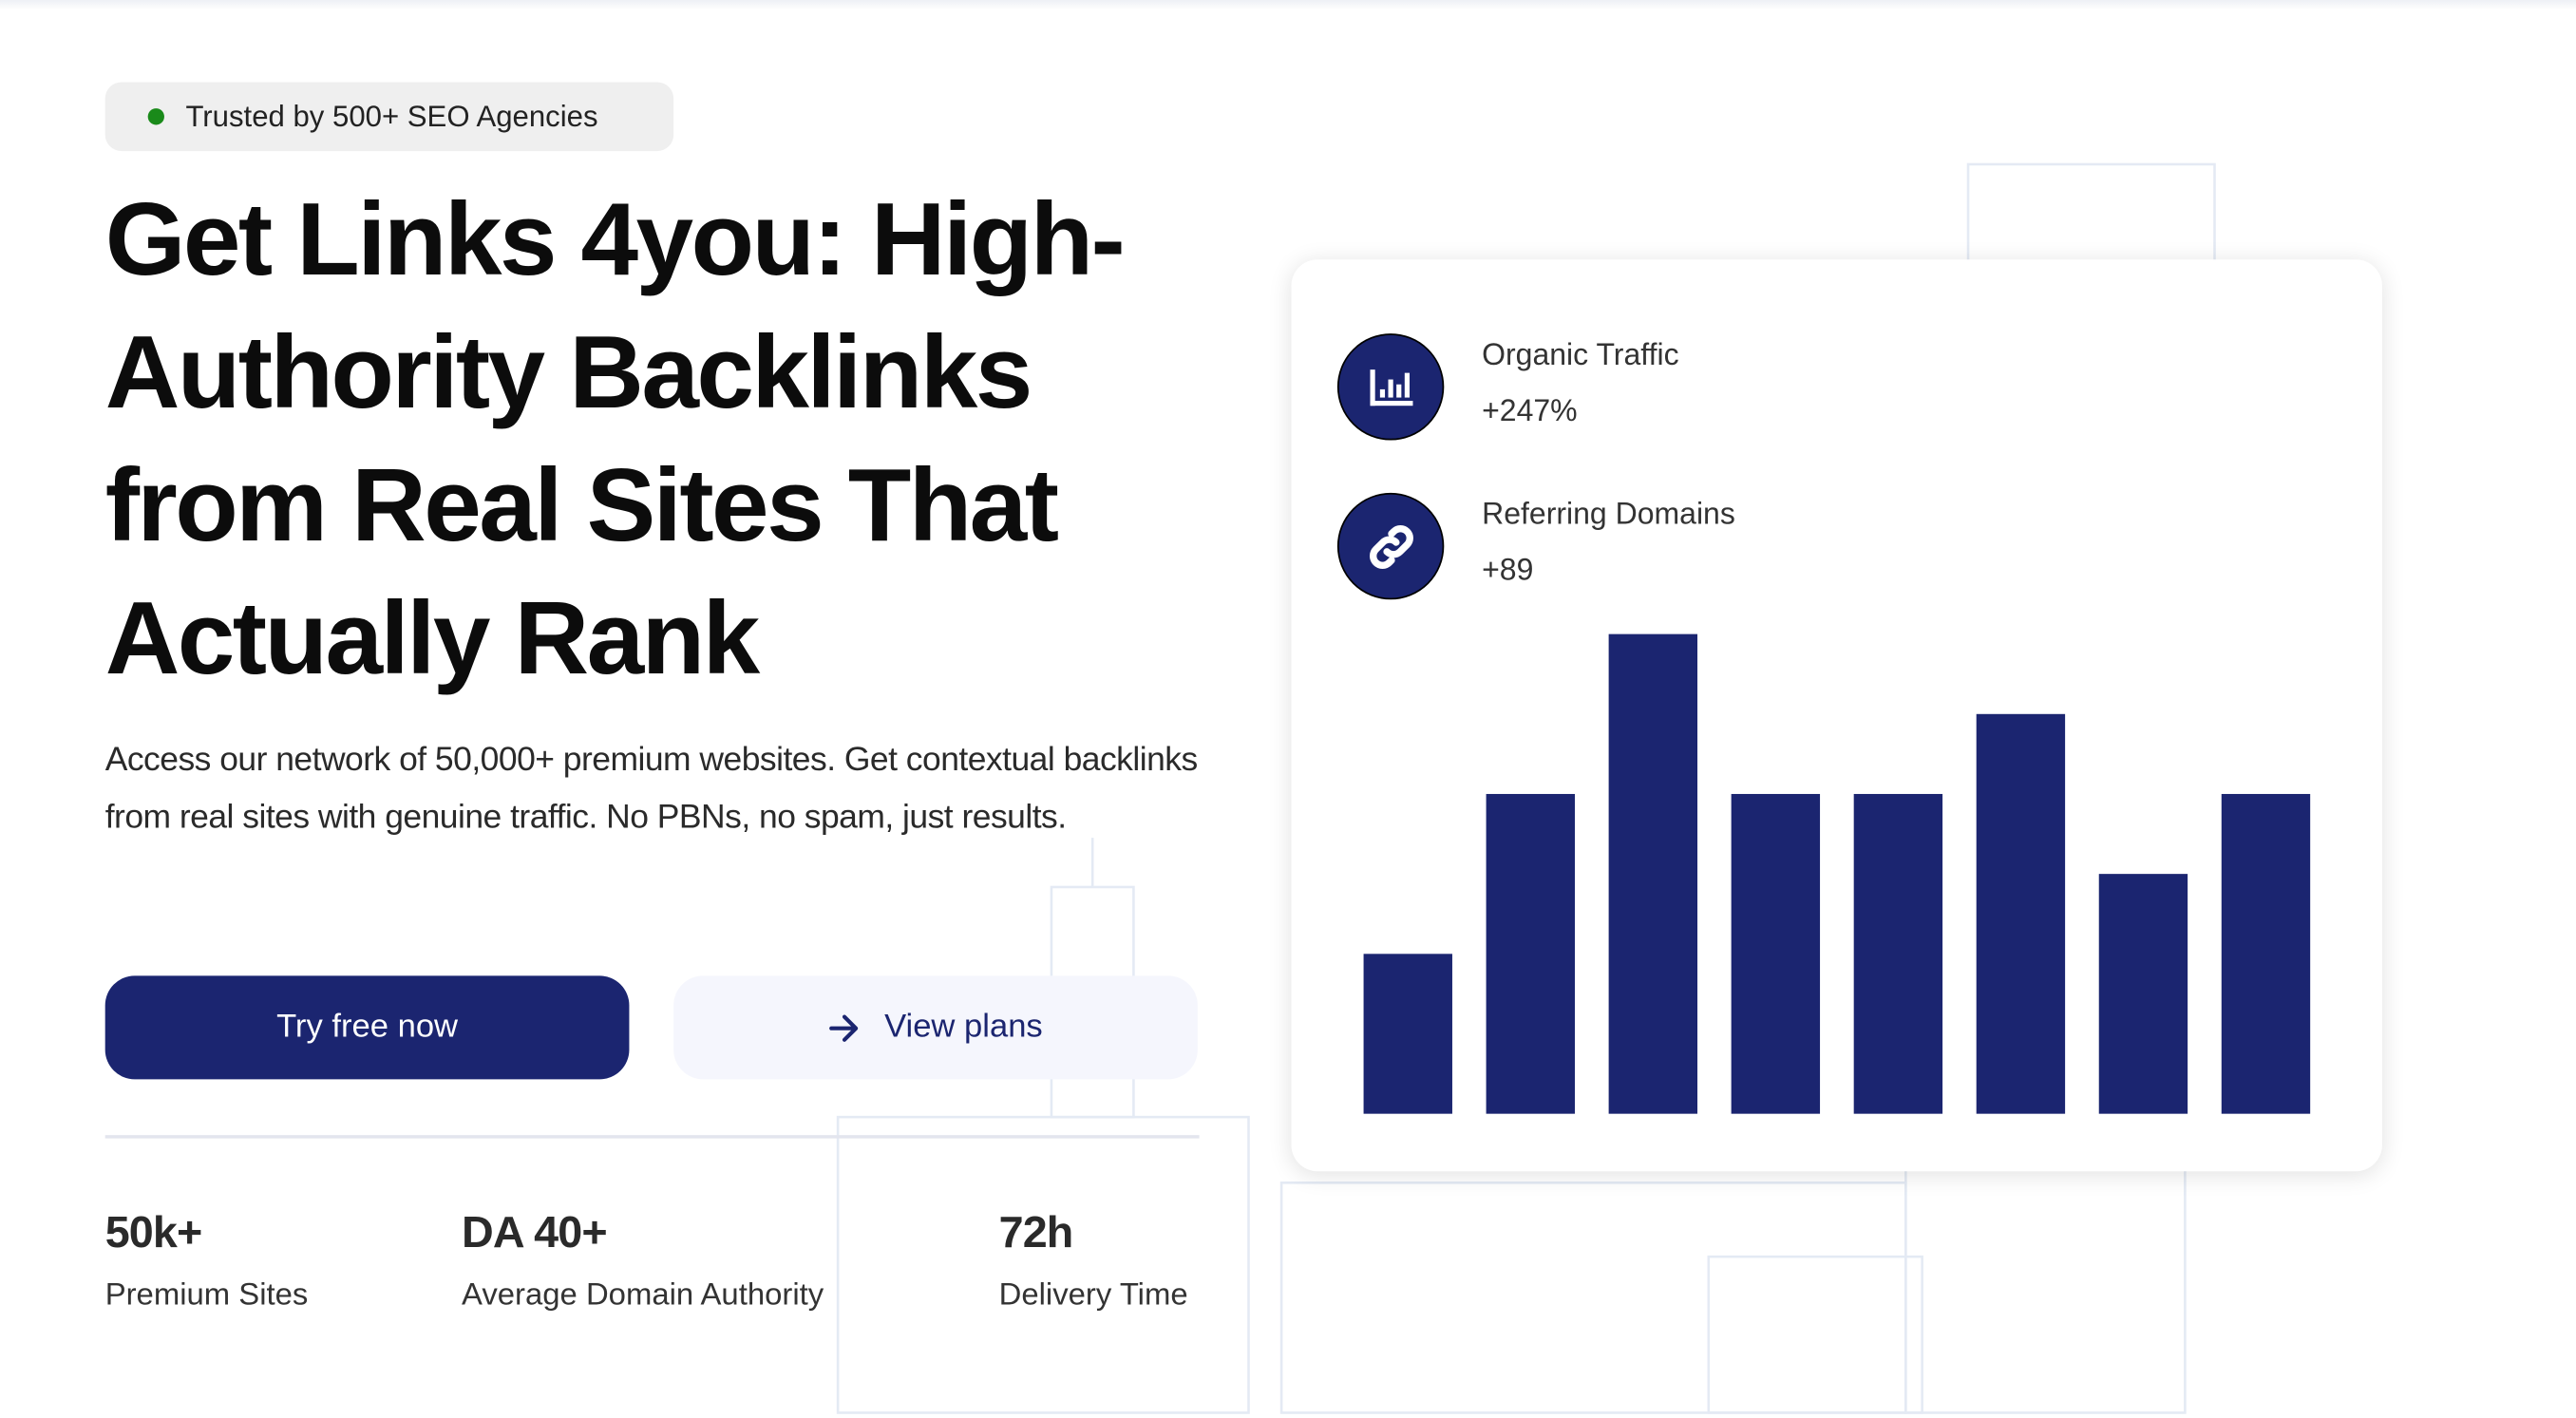 Image resolution: width=2576 pixels, height=1418 pixels. What do you see at coordinates (1390, 546) in the screenshot?
I see `link-icon` at bounding box center [1390, 546].